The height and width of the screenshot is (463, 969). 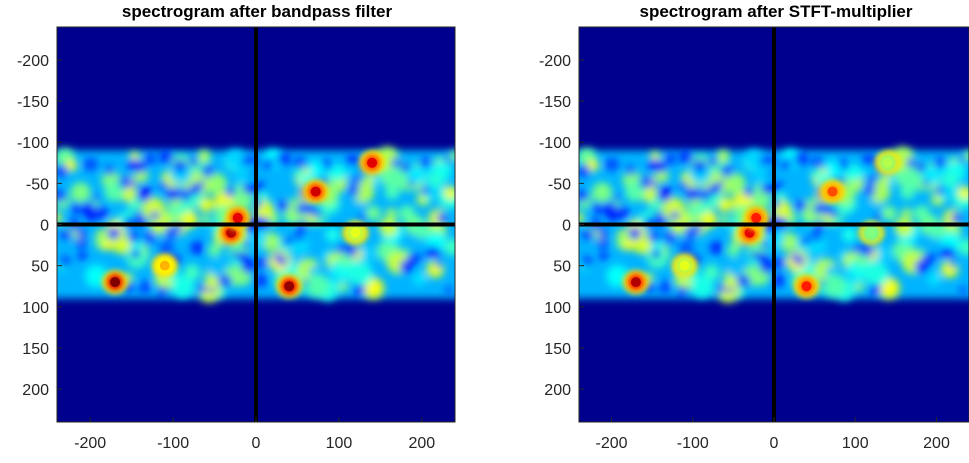 What do you see at coordinates (774, 443) in the screenshot?
I see `x-tick-label: 0` at bounding box center [774, 443].